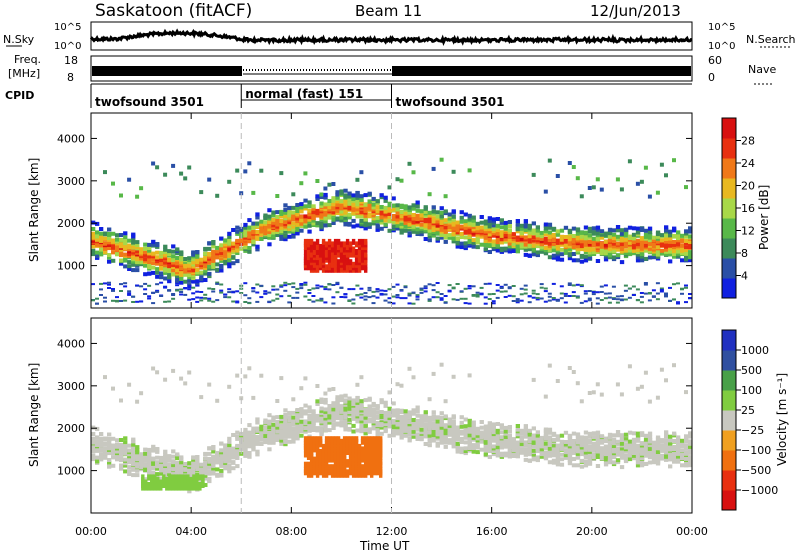 The height and width of the screenshot is (554, 800). Describe the element at coordinates (715, 60) in the screenshot. I see `nave-tick-top: 60` at that location.